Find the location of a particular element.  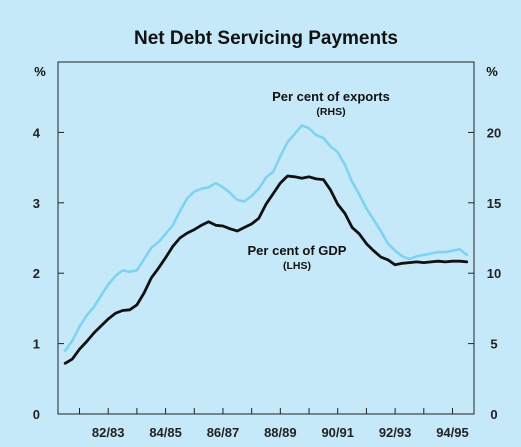

right-tick-label: 5 is located at coordinates (493, 344).